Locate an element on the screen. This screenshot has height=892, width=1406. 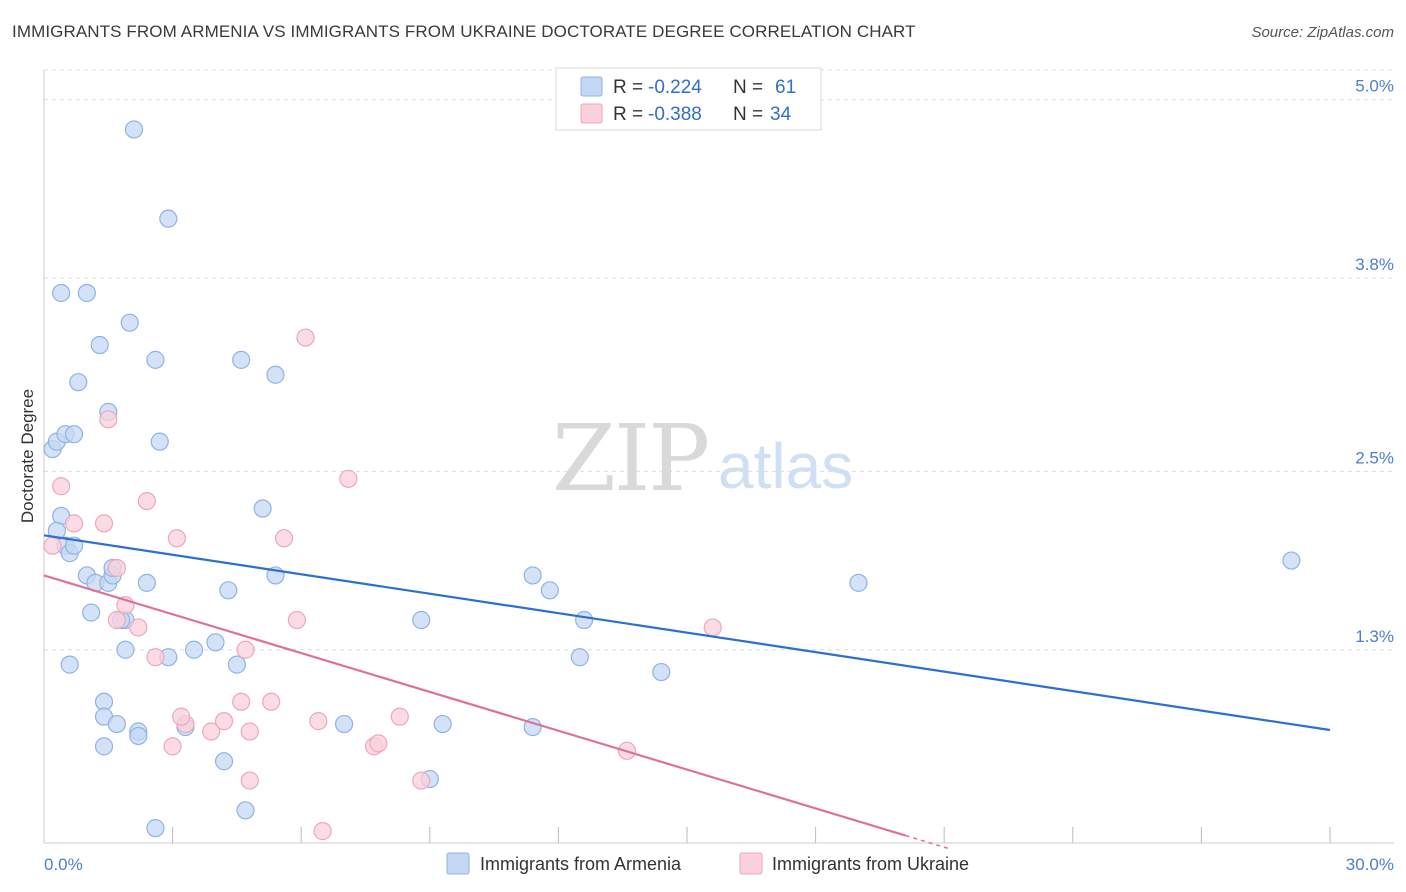
legend-ukraine-n-value: 34 is located at coordinates (781, 114).